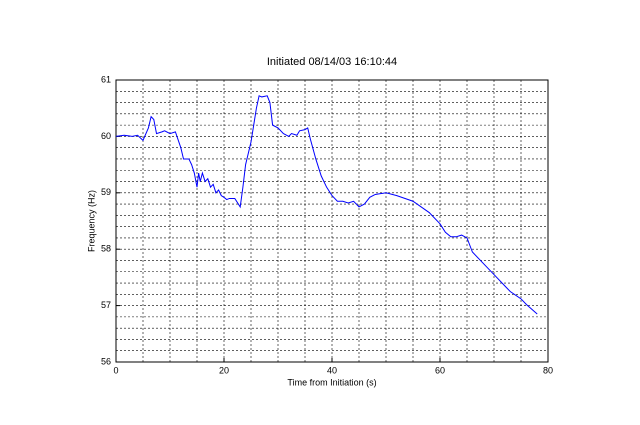  Describe the element at coordinates (440, 370) in the screenshot. I see `x-tick-label: 60` at that location.